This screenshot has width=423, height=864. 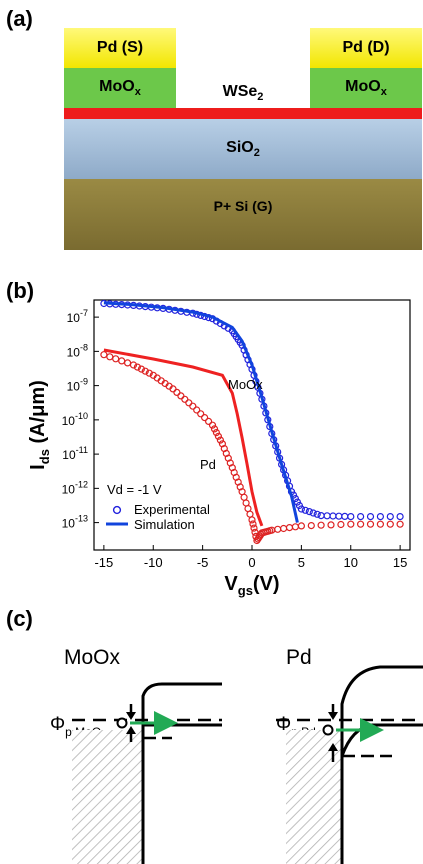 What do you see at coordinates (208, 464) in the screenshot?
I see `pd-curve-label: Pd` at bounding box center [208, 464].